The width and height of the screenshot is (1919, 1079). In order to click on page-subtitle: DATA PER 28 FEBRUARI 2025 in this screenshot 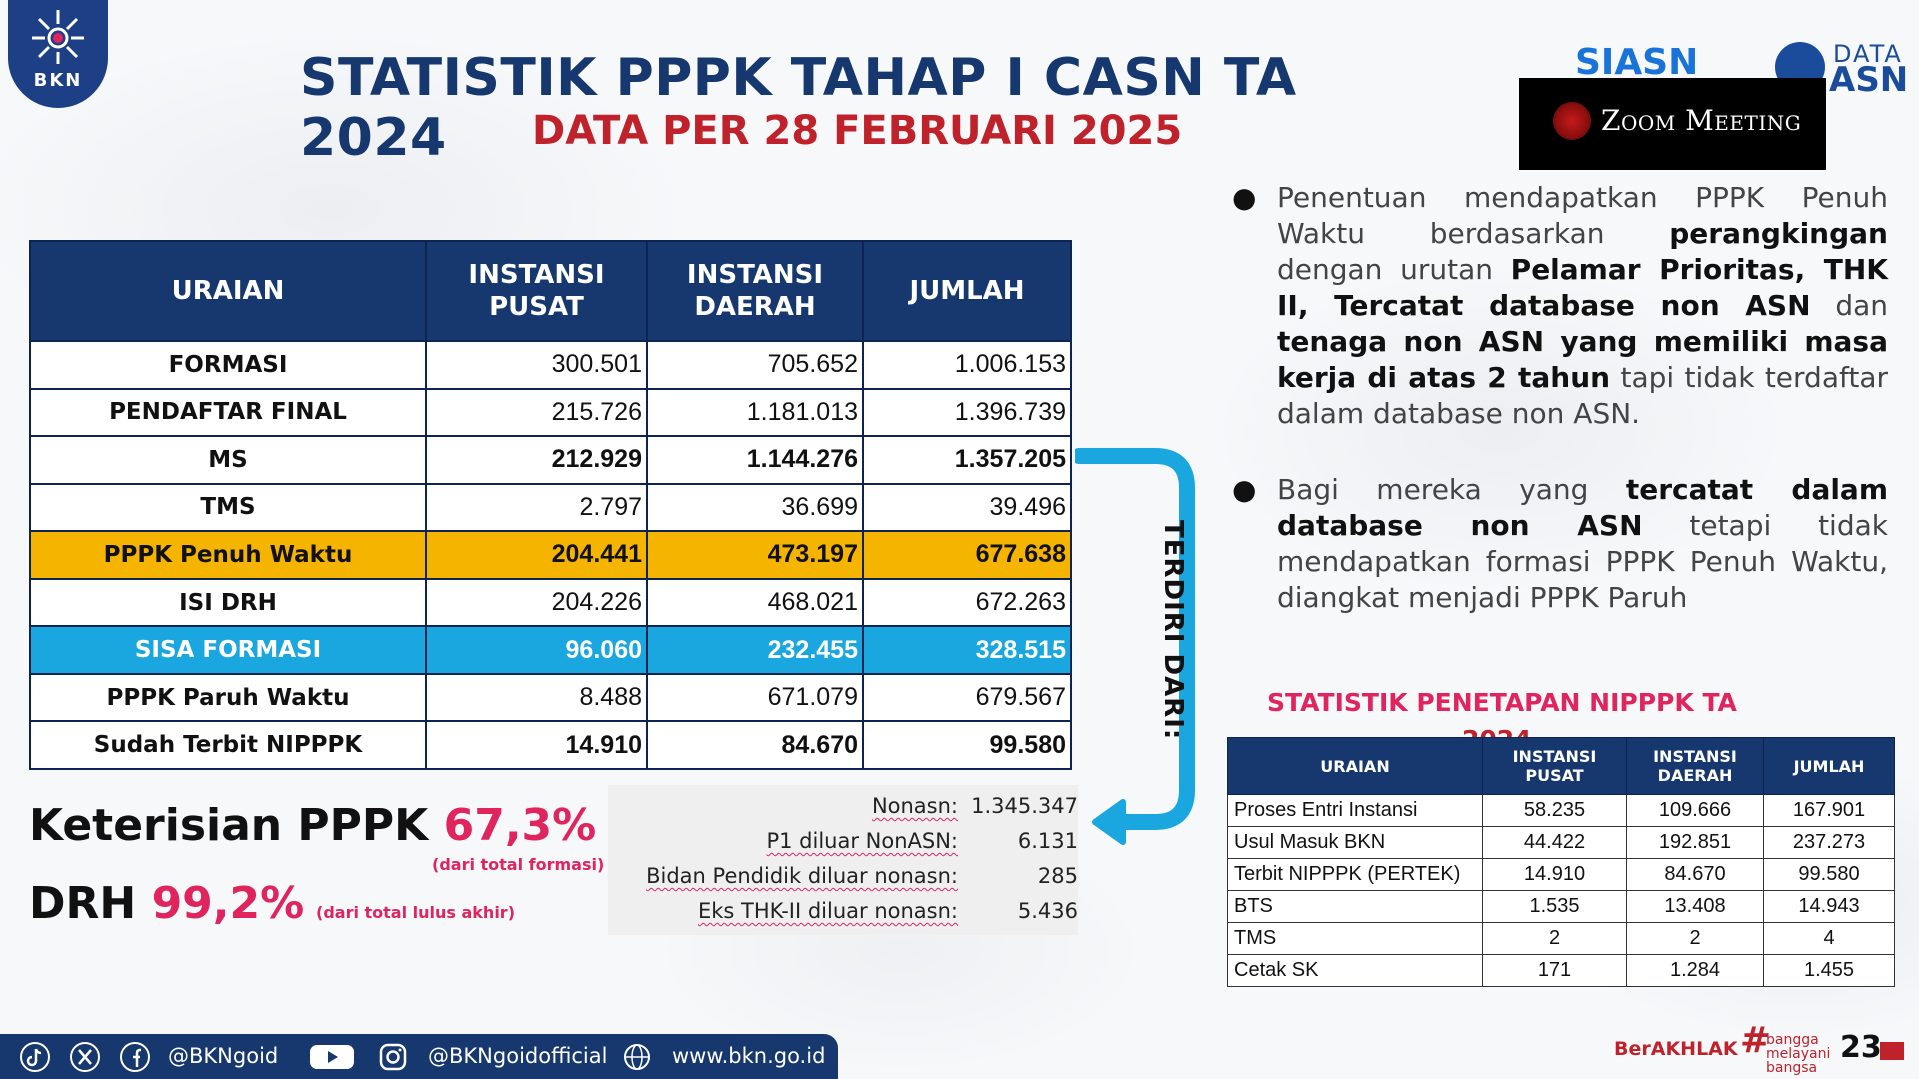, I will do `click(857, 131)`.